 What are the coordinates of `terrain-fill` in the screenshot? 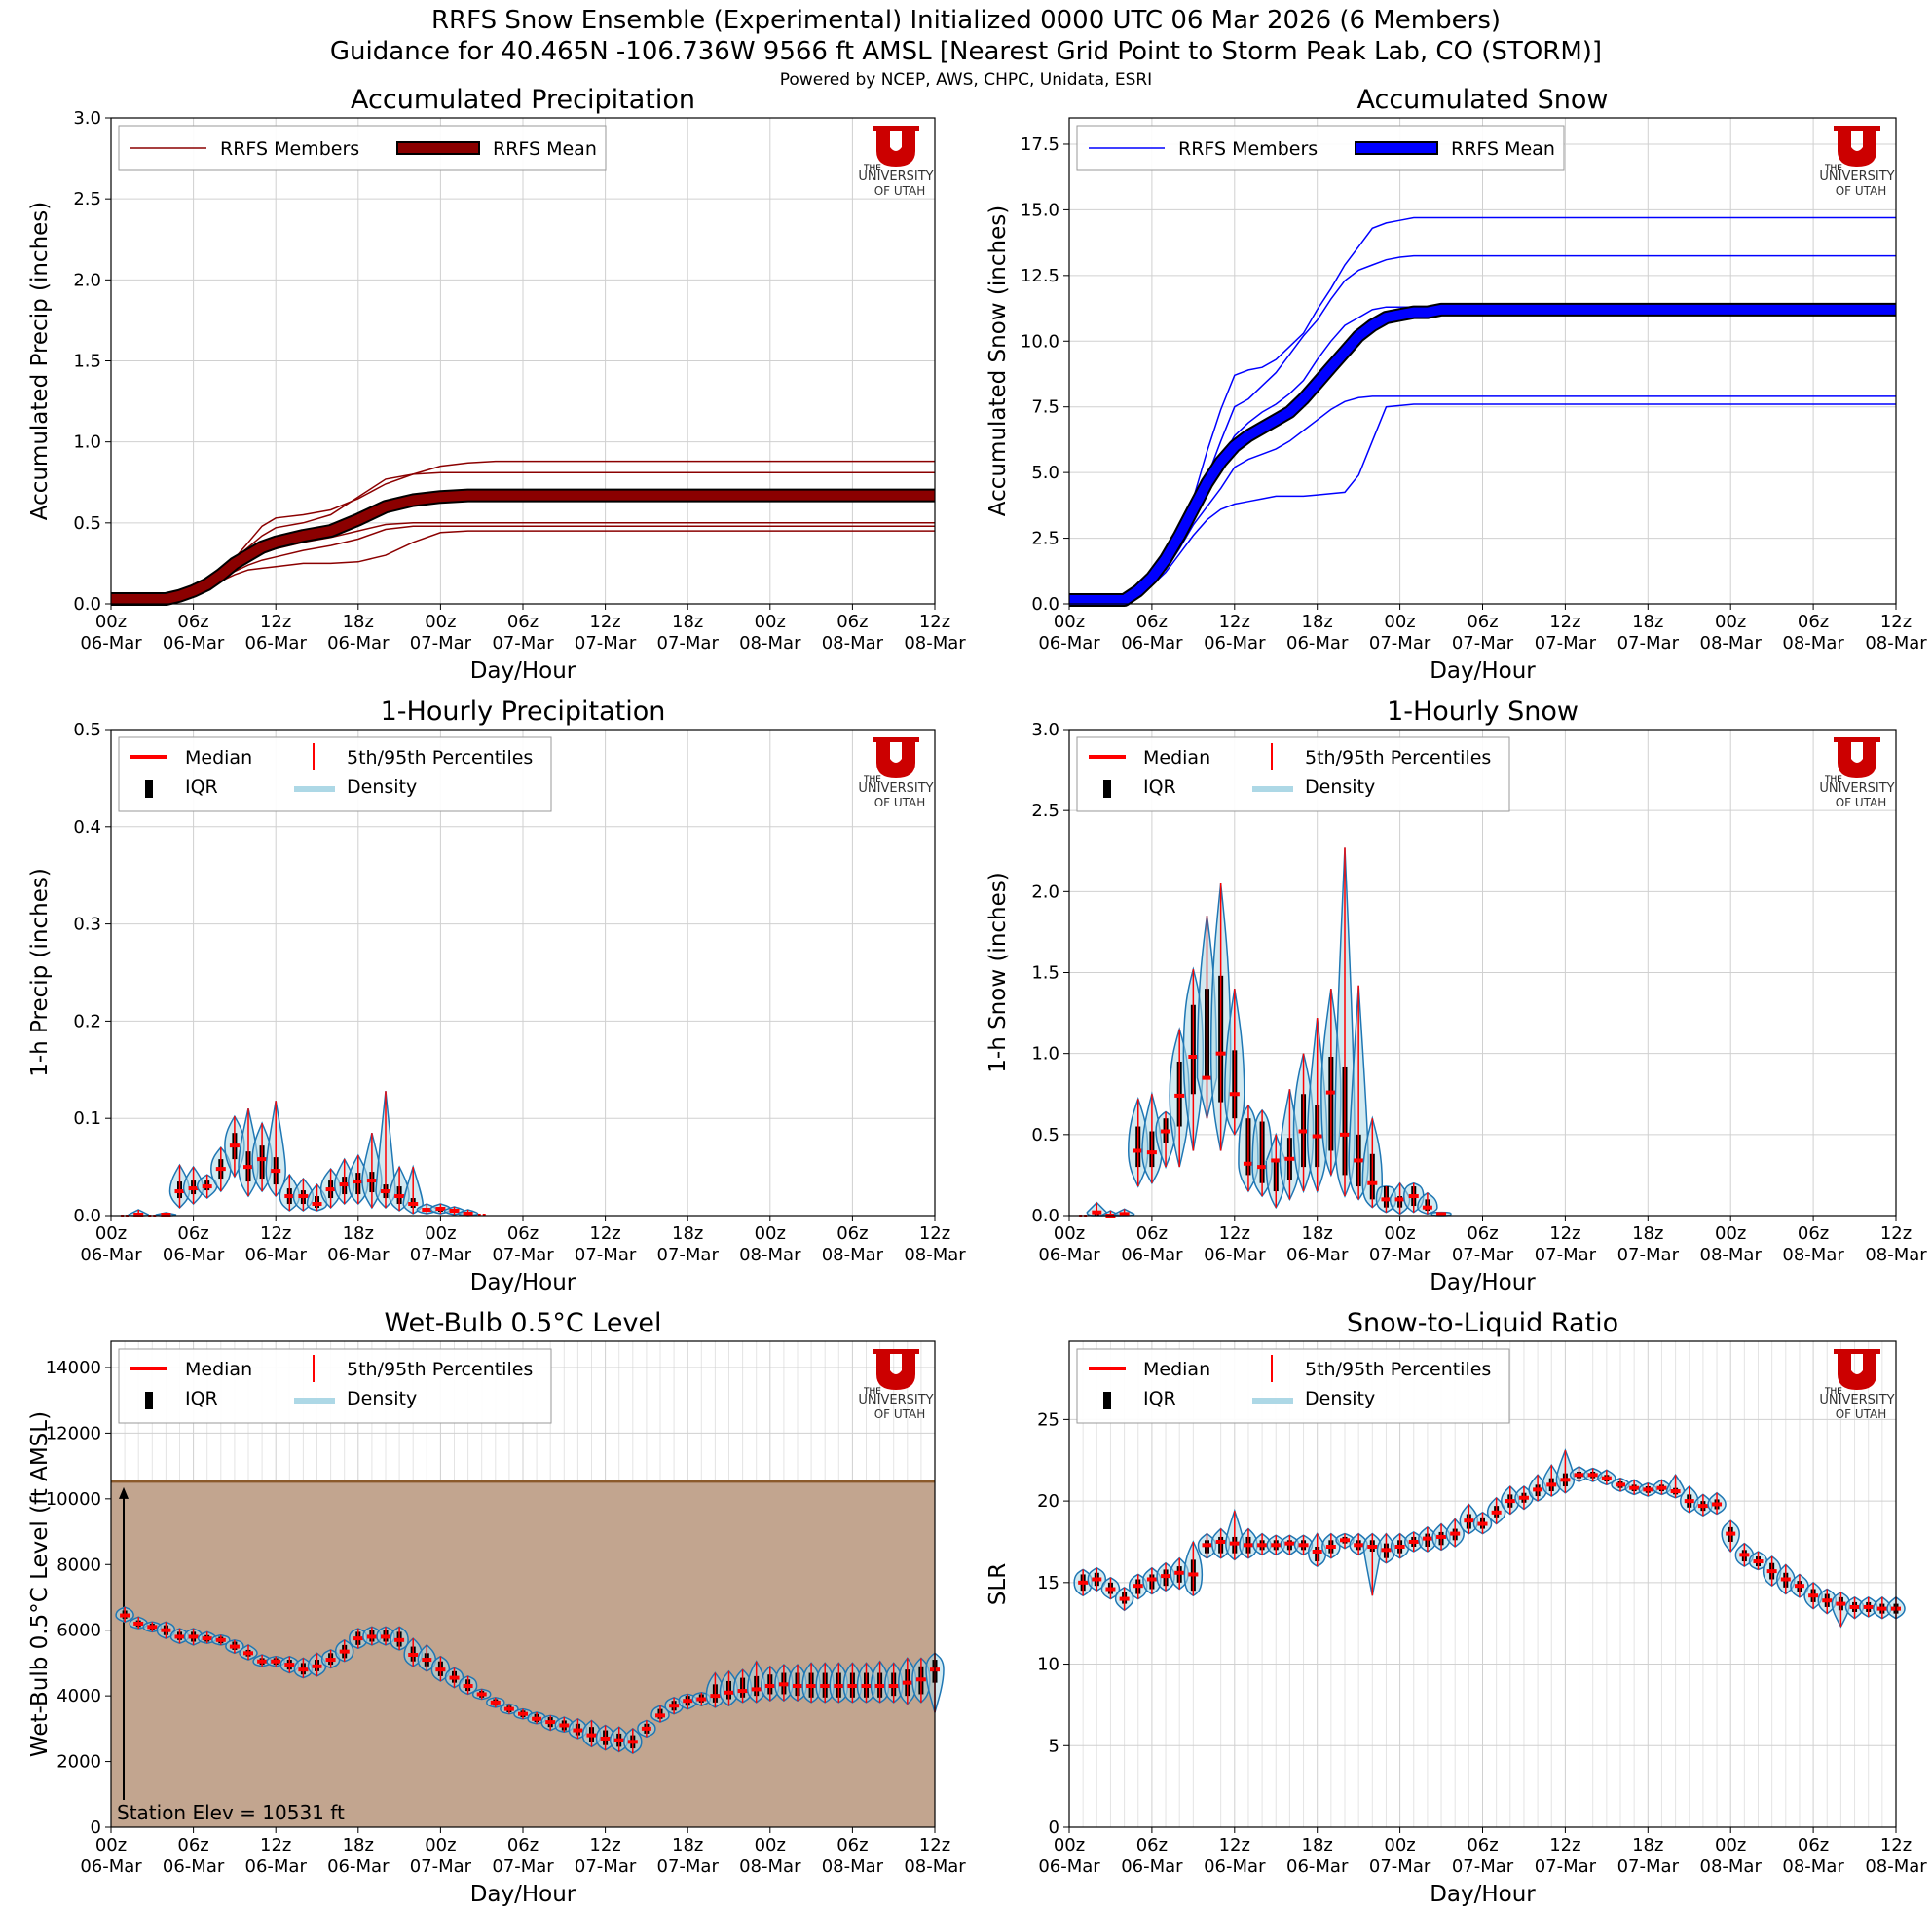 It's located at (523, 1654).